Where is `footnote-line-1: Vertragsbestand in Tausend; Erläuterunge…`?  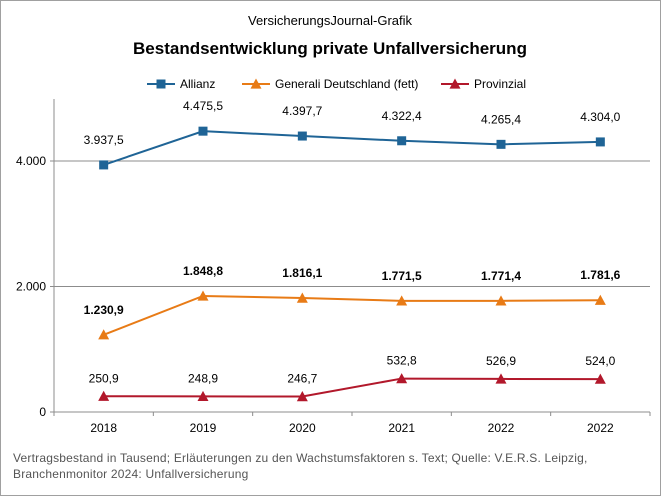 footnote-line-1: Vertragsbestand in Tausend; Erläuterunge… is located at coordinates (300, 458).